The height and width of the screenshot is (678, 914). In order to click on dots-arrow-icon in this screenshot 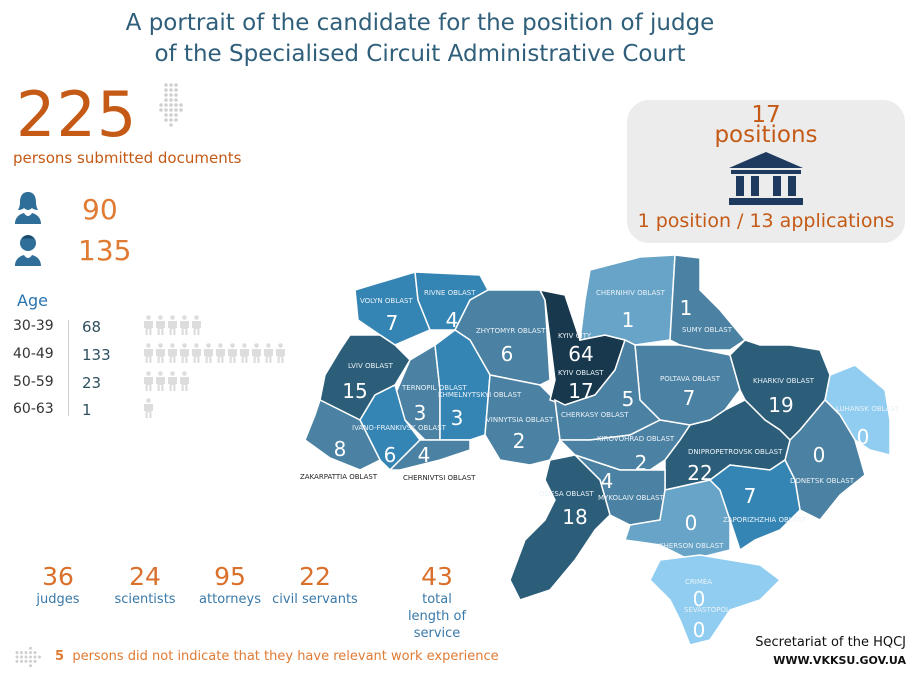, I will do `click(28, 657)`.